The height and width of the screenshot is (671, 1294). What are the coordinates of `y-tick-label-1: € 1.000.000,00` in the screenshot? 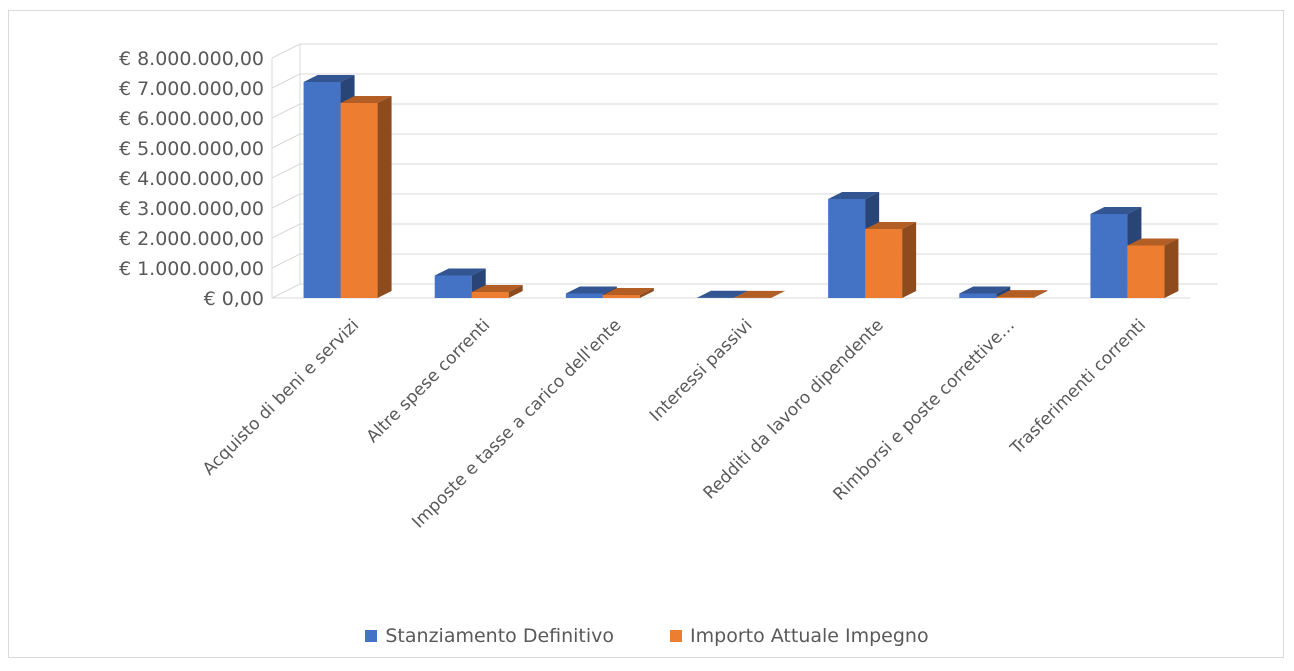 It's located at (191, 269).